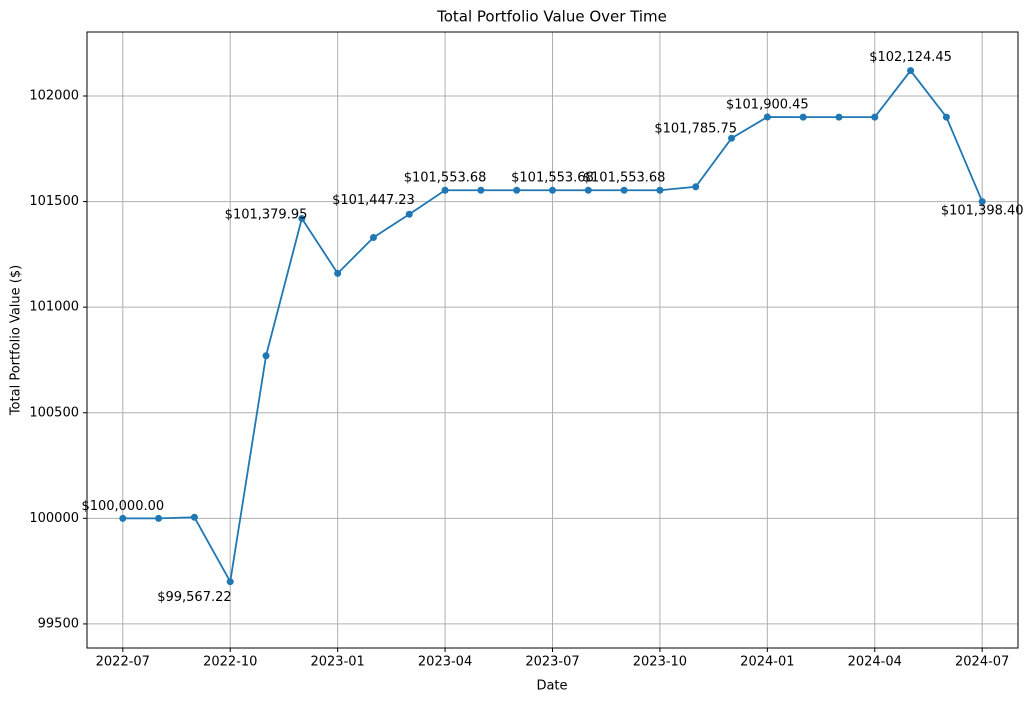 This screenshot has height=705, width=1032. Describe the element at coordinates (54, 412) in the screenshot. I see `y-tick-label: 100500` at that location.